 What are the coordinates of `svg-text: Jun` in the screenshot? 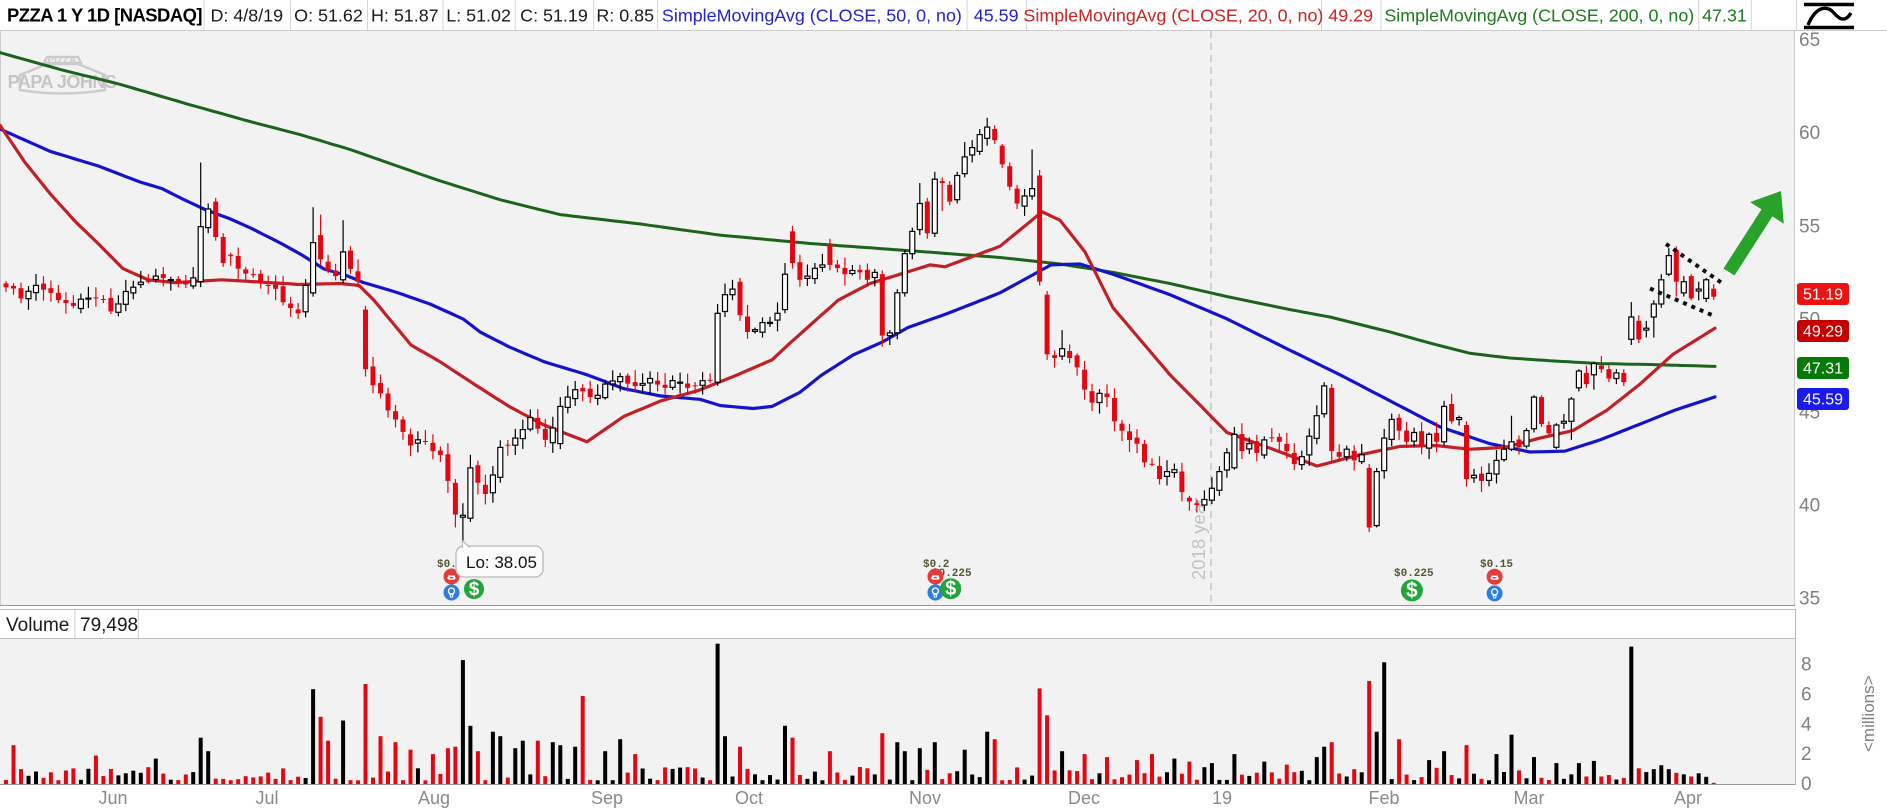 It's located at (112, 798).